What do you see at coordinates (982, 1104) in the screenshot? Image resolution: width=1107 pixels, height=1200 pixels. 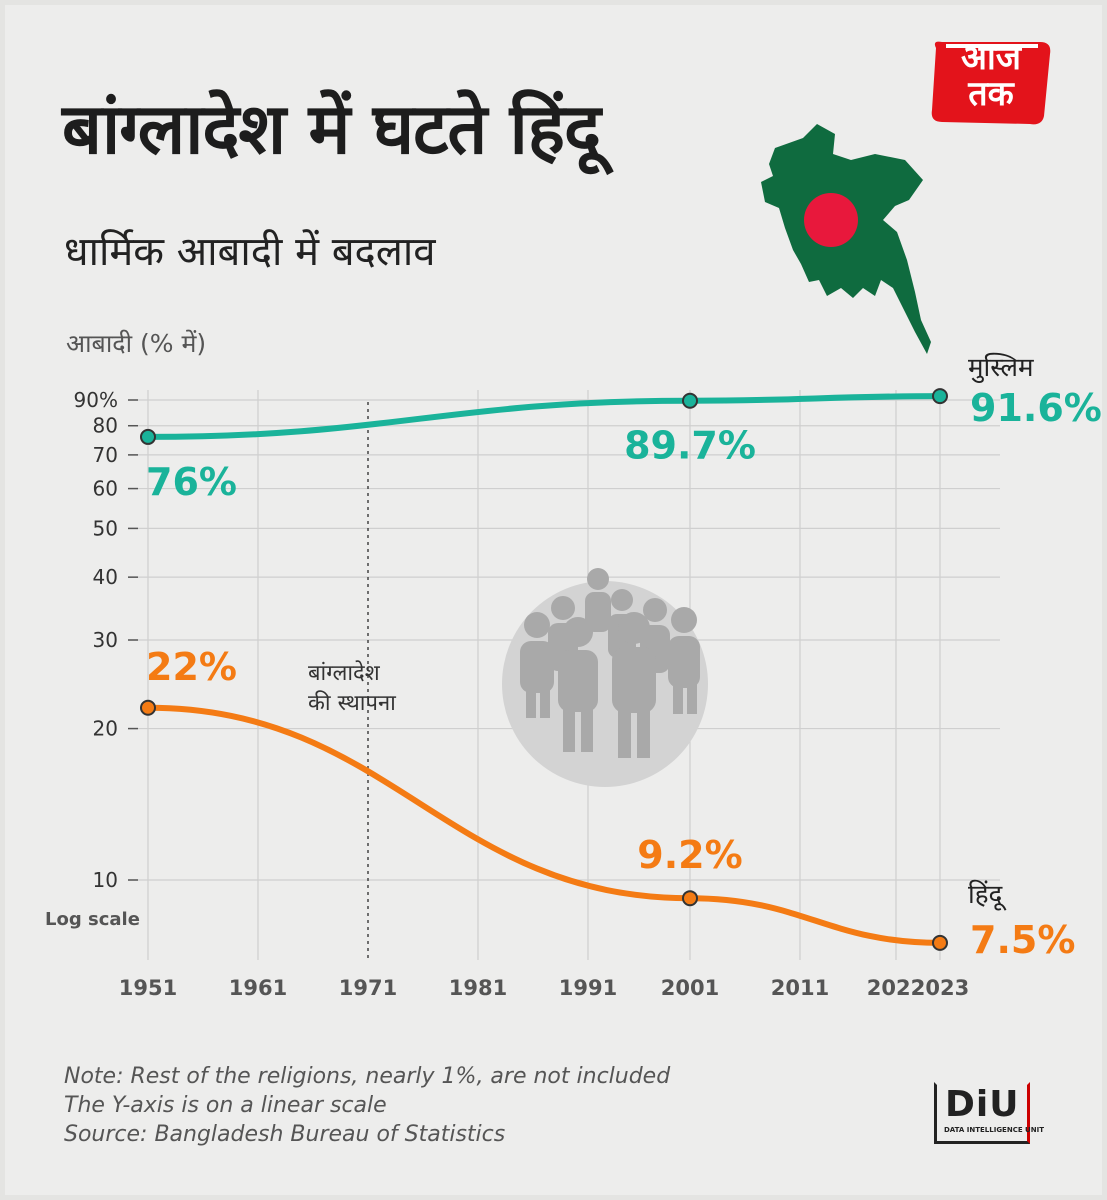 I see `diu-logo-text: DiU` at bounding box center [982, 1104].